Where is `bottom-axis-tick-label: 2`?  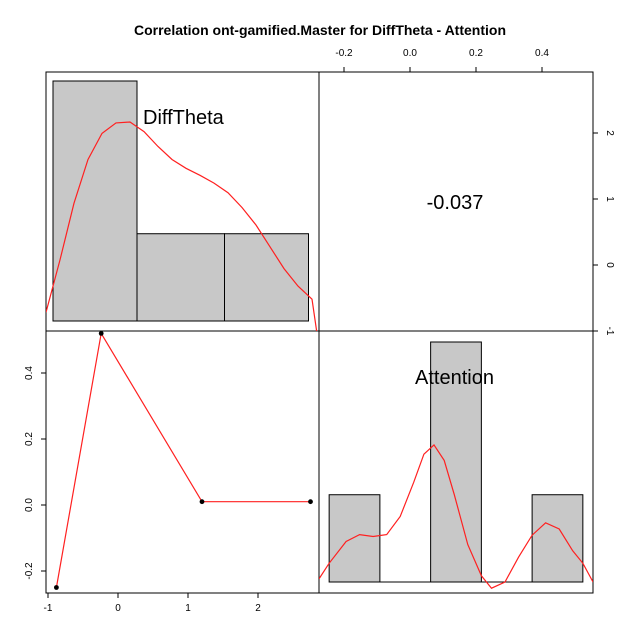 bottom-axis-tick-label: 2 is located at coordinates (258, 608).